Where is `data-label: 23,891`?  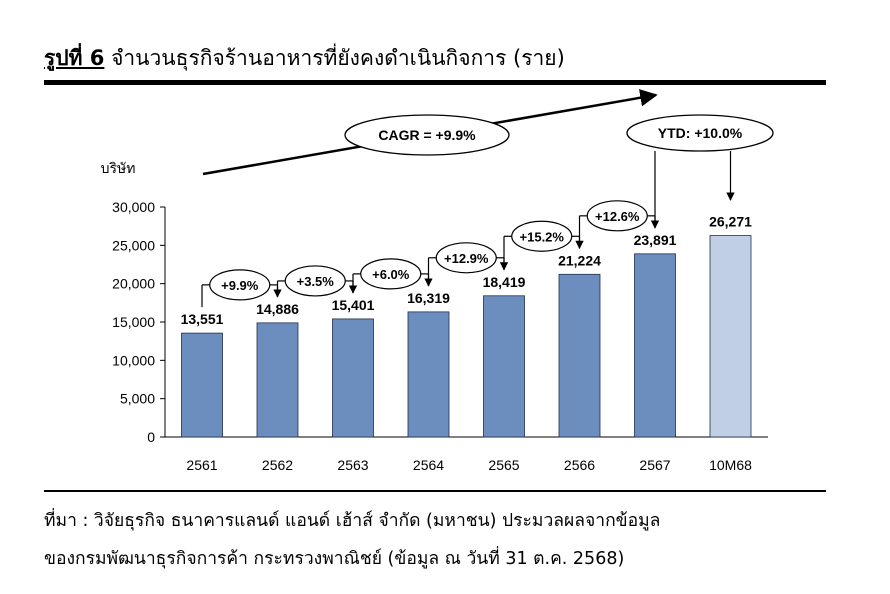 data-label: 23,891 is located at coordinates (655, 240).